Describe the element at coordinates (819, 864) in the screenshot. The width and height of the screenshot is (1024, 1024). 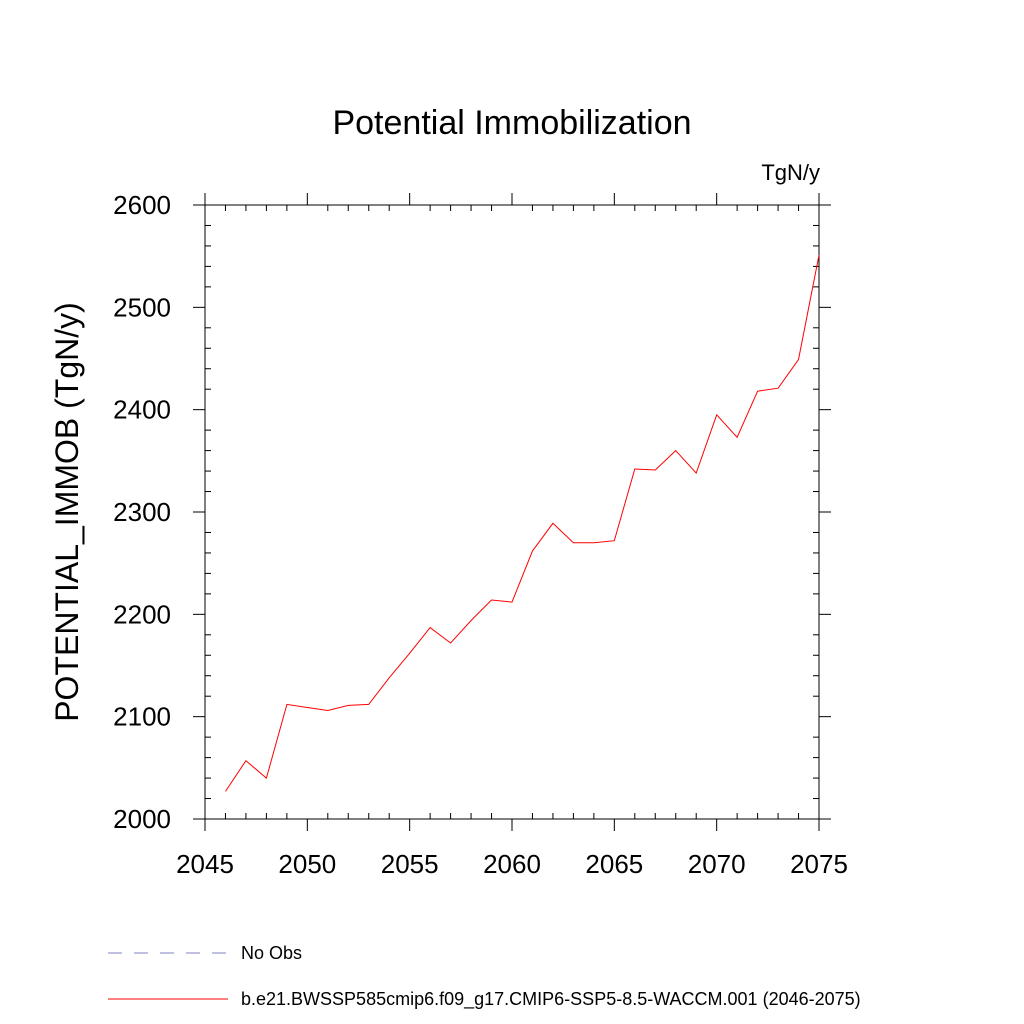
I see `x-tick-label: 2075` at that location.